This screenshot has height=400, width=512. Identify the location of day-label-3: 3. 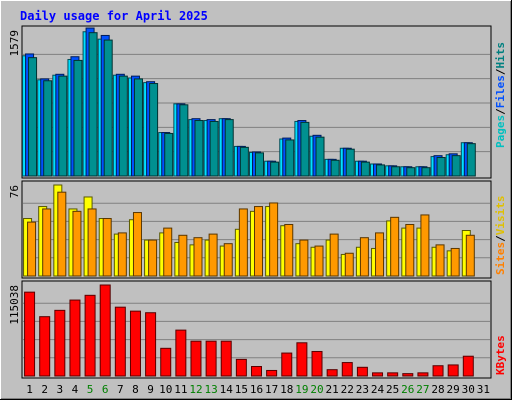
(60, 389).